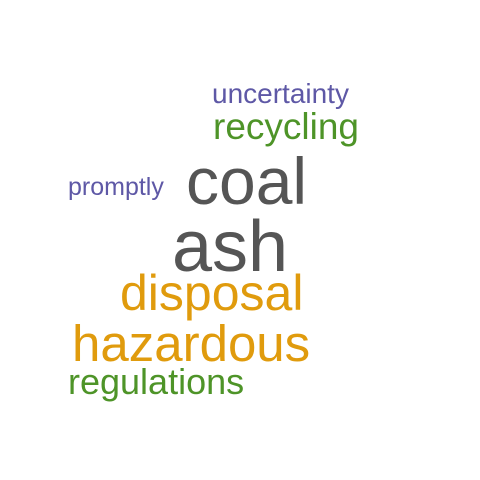 The width and height of the screenshot is (480, 480). What do you see at coordinates (191, 343) in the screenshot?
I see `word-hazardous: hazardous` at bounding box center [191, 343].